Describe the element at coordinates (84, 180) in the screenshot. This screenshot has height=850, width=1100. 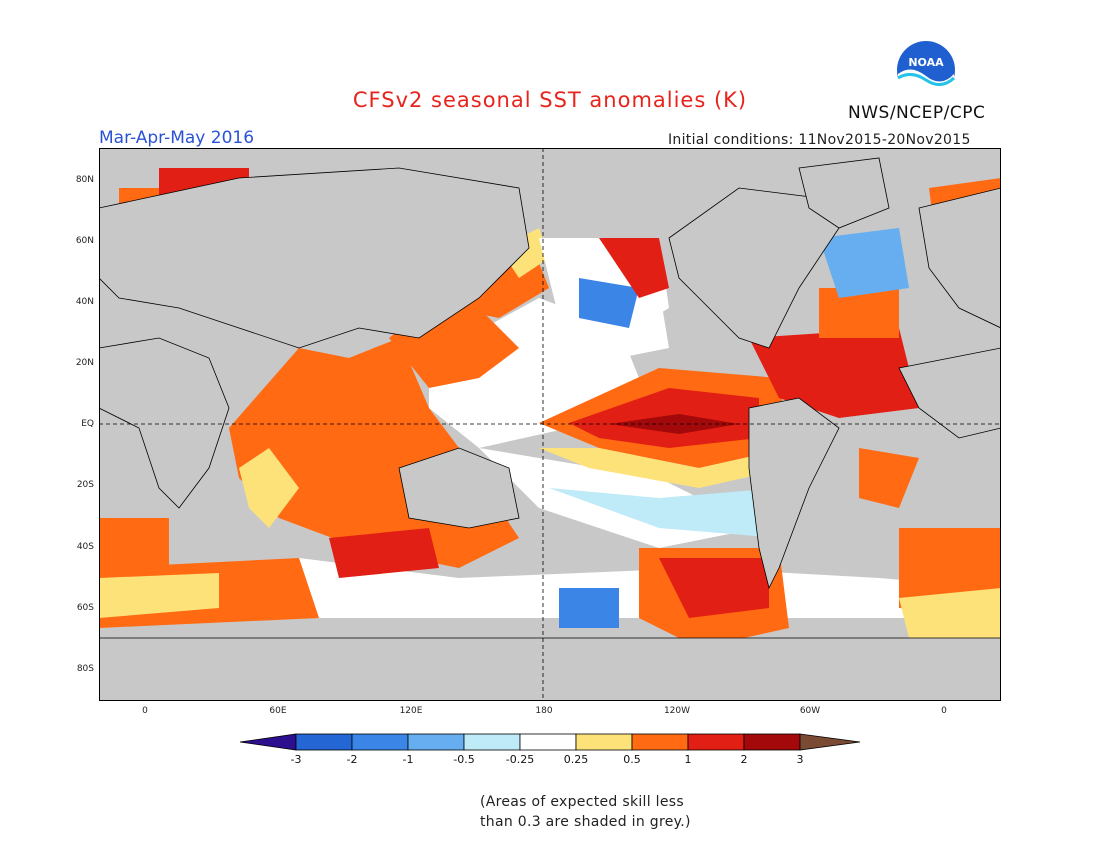
I see `lat-label-80n: 80N` at that location.